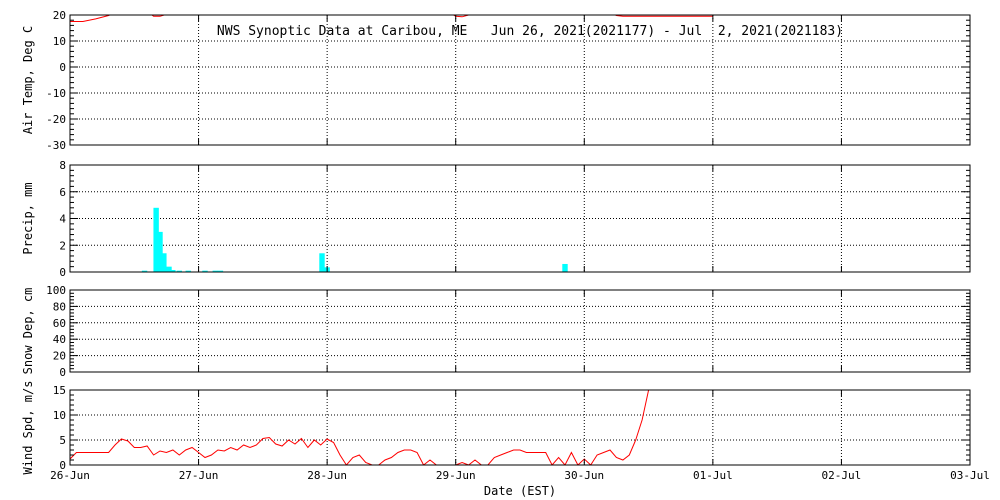  Describe the element at coordinates (62, 440) in the screenshot. I see `y-tick-label: 5` at that location.